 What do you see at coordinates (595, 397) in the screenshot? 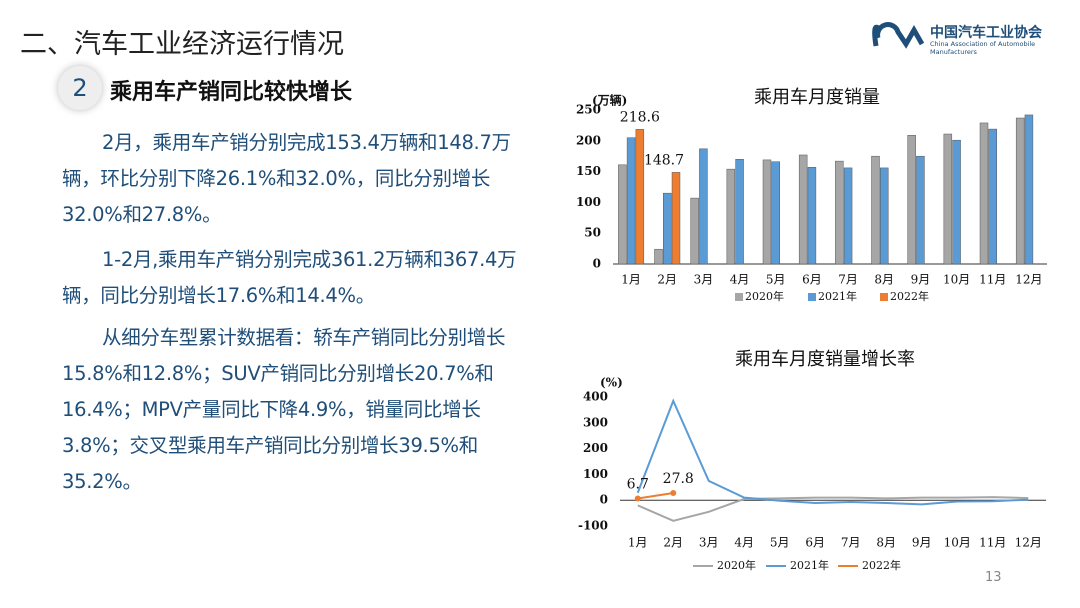
I see `y-tick-label: 400` at bounding box center [595, 397].